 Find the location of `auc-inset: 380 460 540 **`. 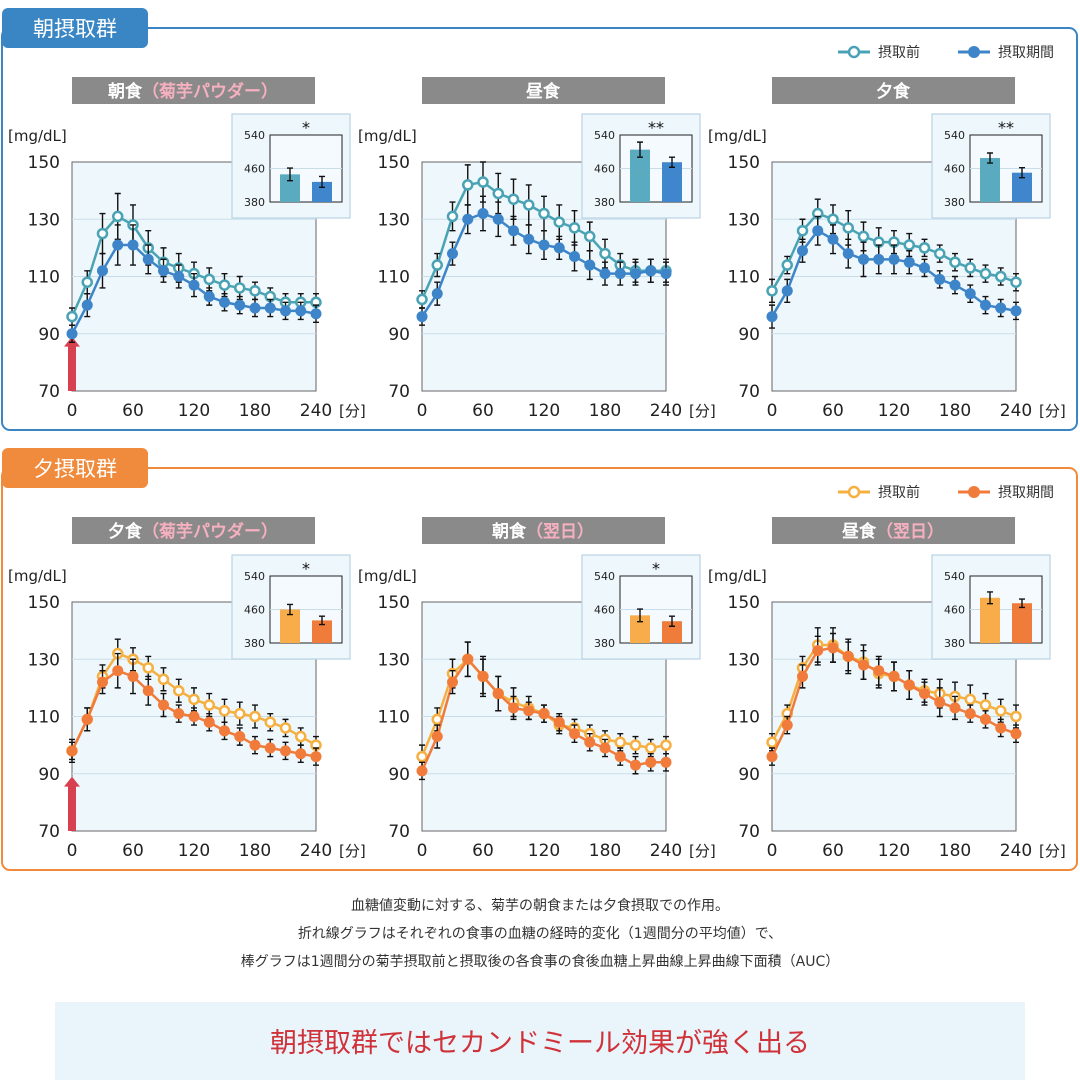

auc-inset: 380 460 540 ** is located at coordinates (991, 166).